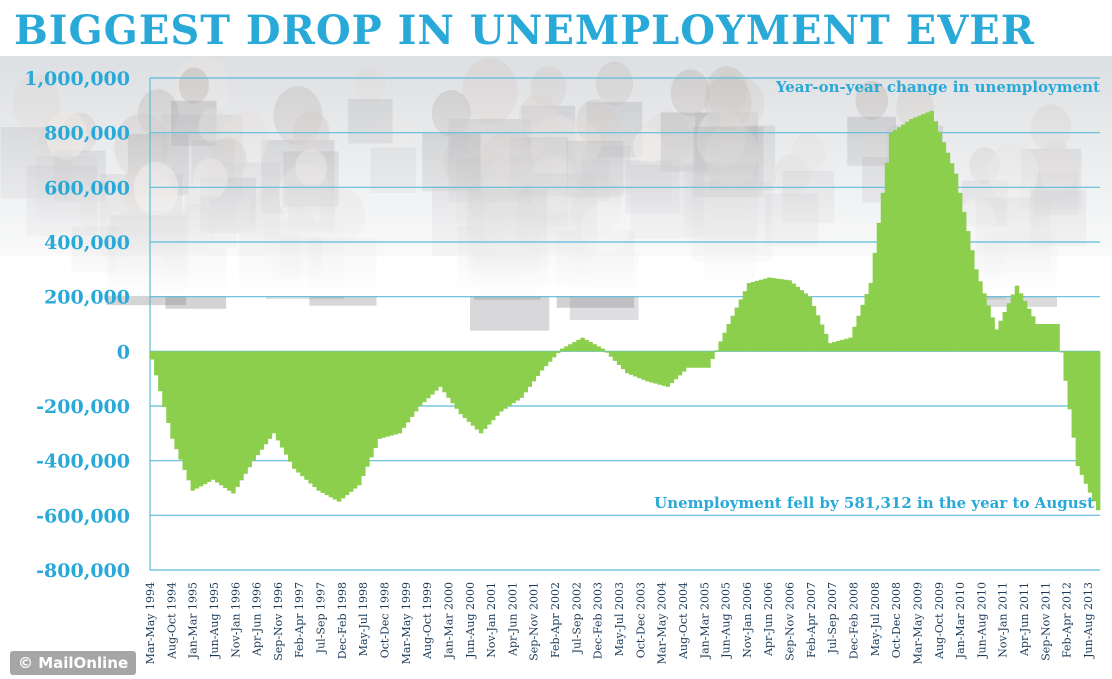 This screenshot has height=679, width=1112. Describe the element at coordinates (598, 620) in the screenshot. I see `x-tick-label: Dec-Feb 2003` at that location.